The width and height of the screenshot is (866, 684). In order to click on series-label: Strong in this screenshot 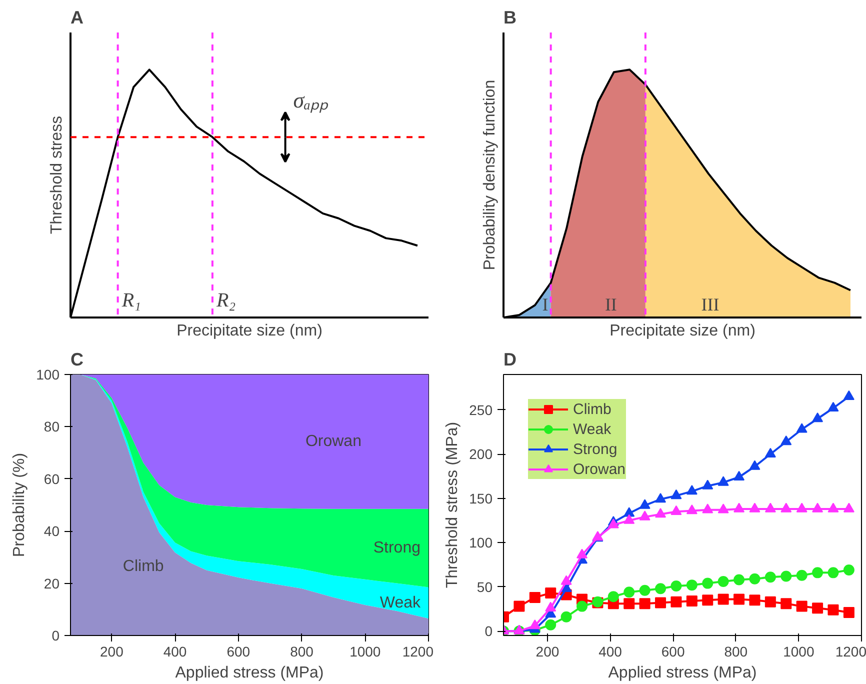, I will do `click(396, 548)`.